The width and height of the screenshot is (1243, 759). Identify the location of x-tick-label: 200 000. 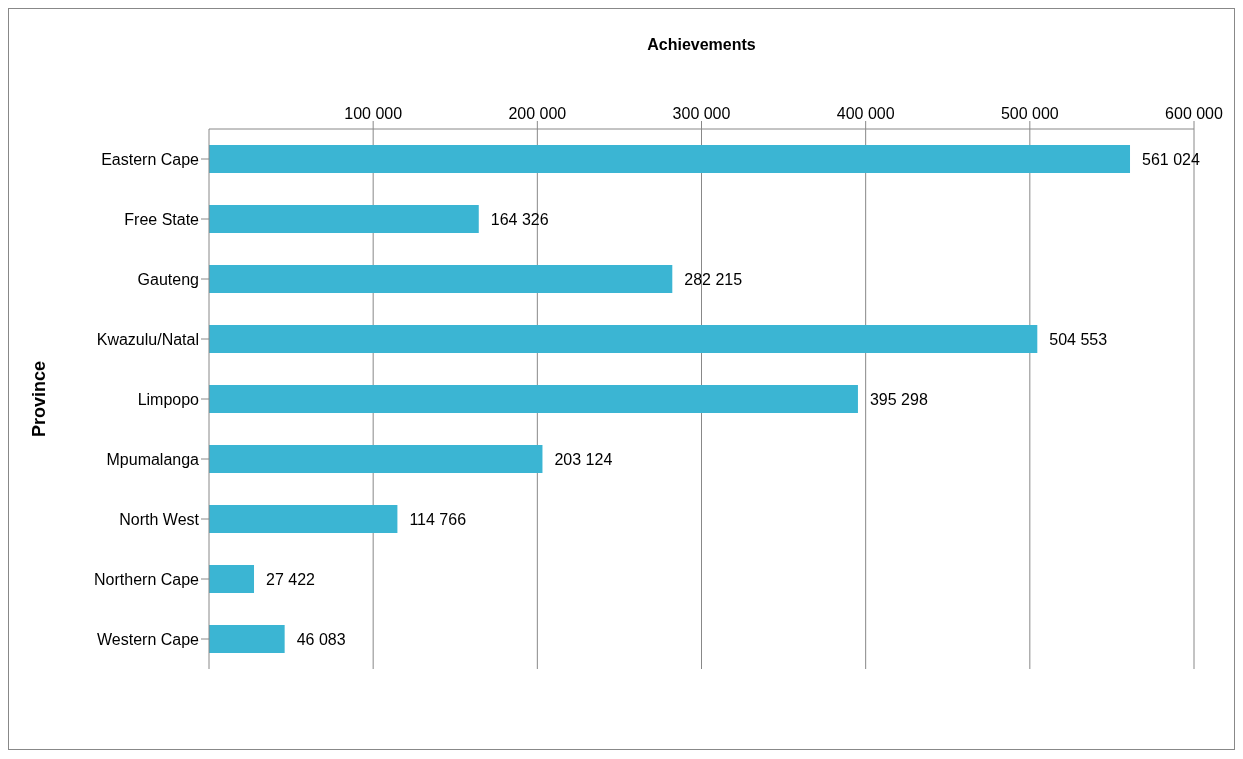
(537, 113).